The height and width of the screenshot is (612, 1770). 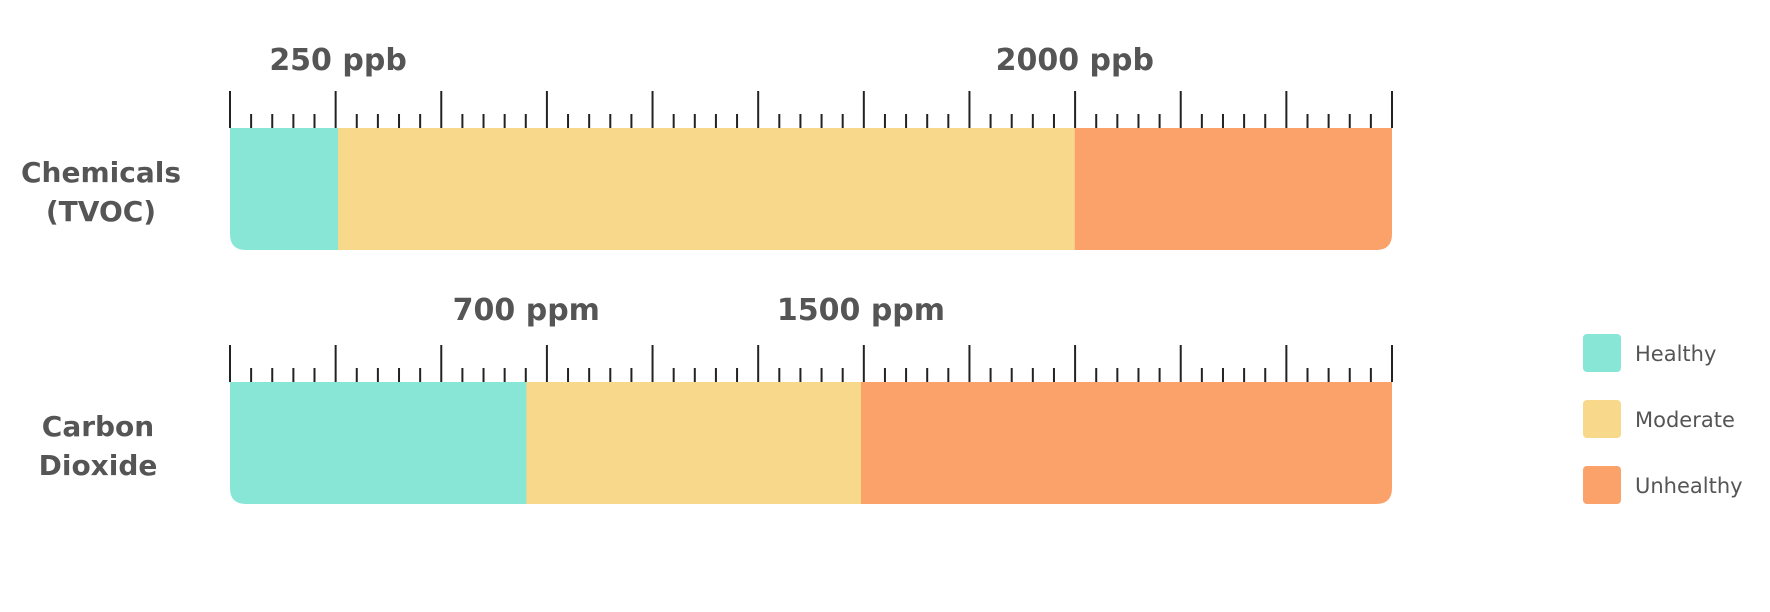 I want to click on legend-swatch-unhealthy, so click(x=1602, y=485).